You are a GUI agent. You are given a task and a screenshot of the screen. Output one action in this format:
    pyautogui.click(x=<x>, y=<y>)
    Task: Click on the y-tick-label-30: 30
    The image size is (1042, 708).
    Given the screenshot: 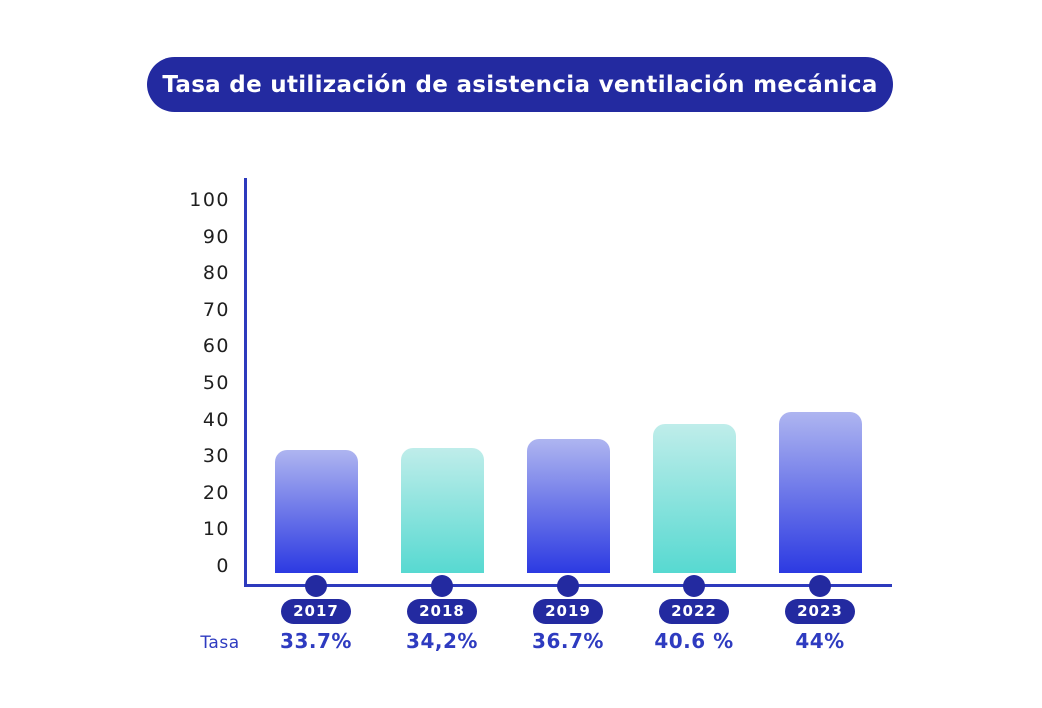 What is the action you would take?
    pyautogui.click(x=216, y=456)
    